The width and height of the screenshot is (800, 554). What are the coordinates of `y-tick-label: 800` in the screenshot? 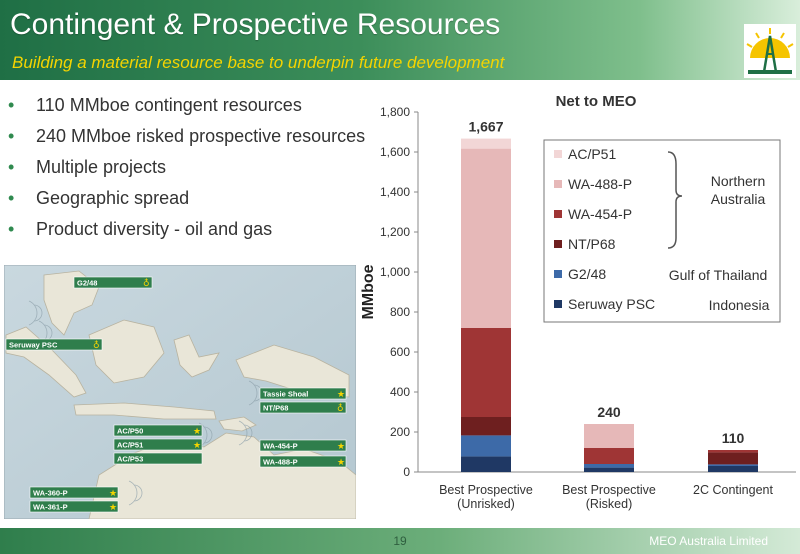 It's located at (400, 312).